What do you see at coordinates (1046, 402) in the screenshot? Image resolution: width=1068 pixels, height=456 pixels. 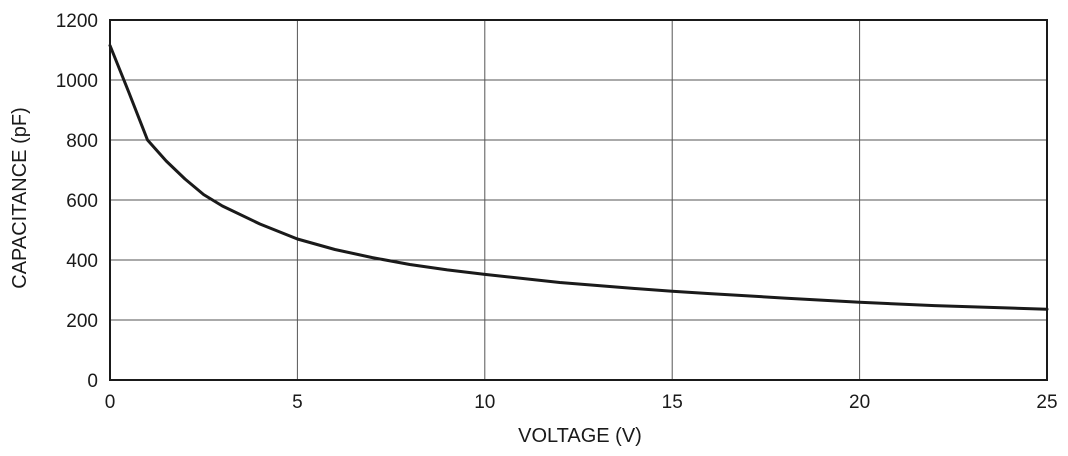 I see `x-tick-label: 25` at bounding box center [1046, 402].